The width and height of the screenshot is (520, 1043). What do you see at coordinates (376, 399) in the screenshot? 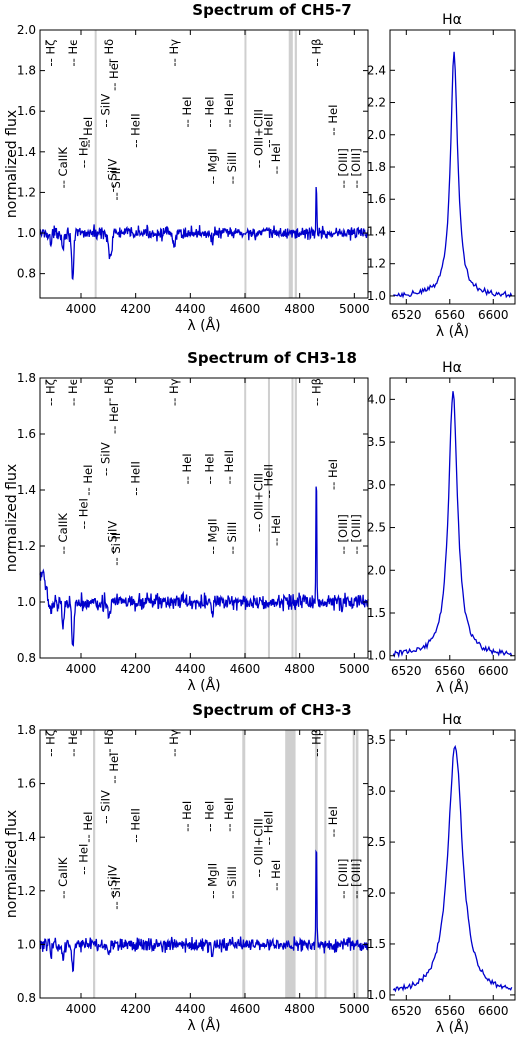
I see `y-tick-label: 4.0` at bounding box center [376, 399].